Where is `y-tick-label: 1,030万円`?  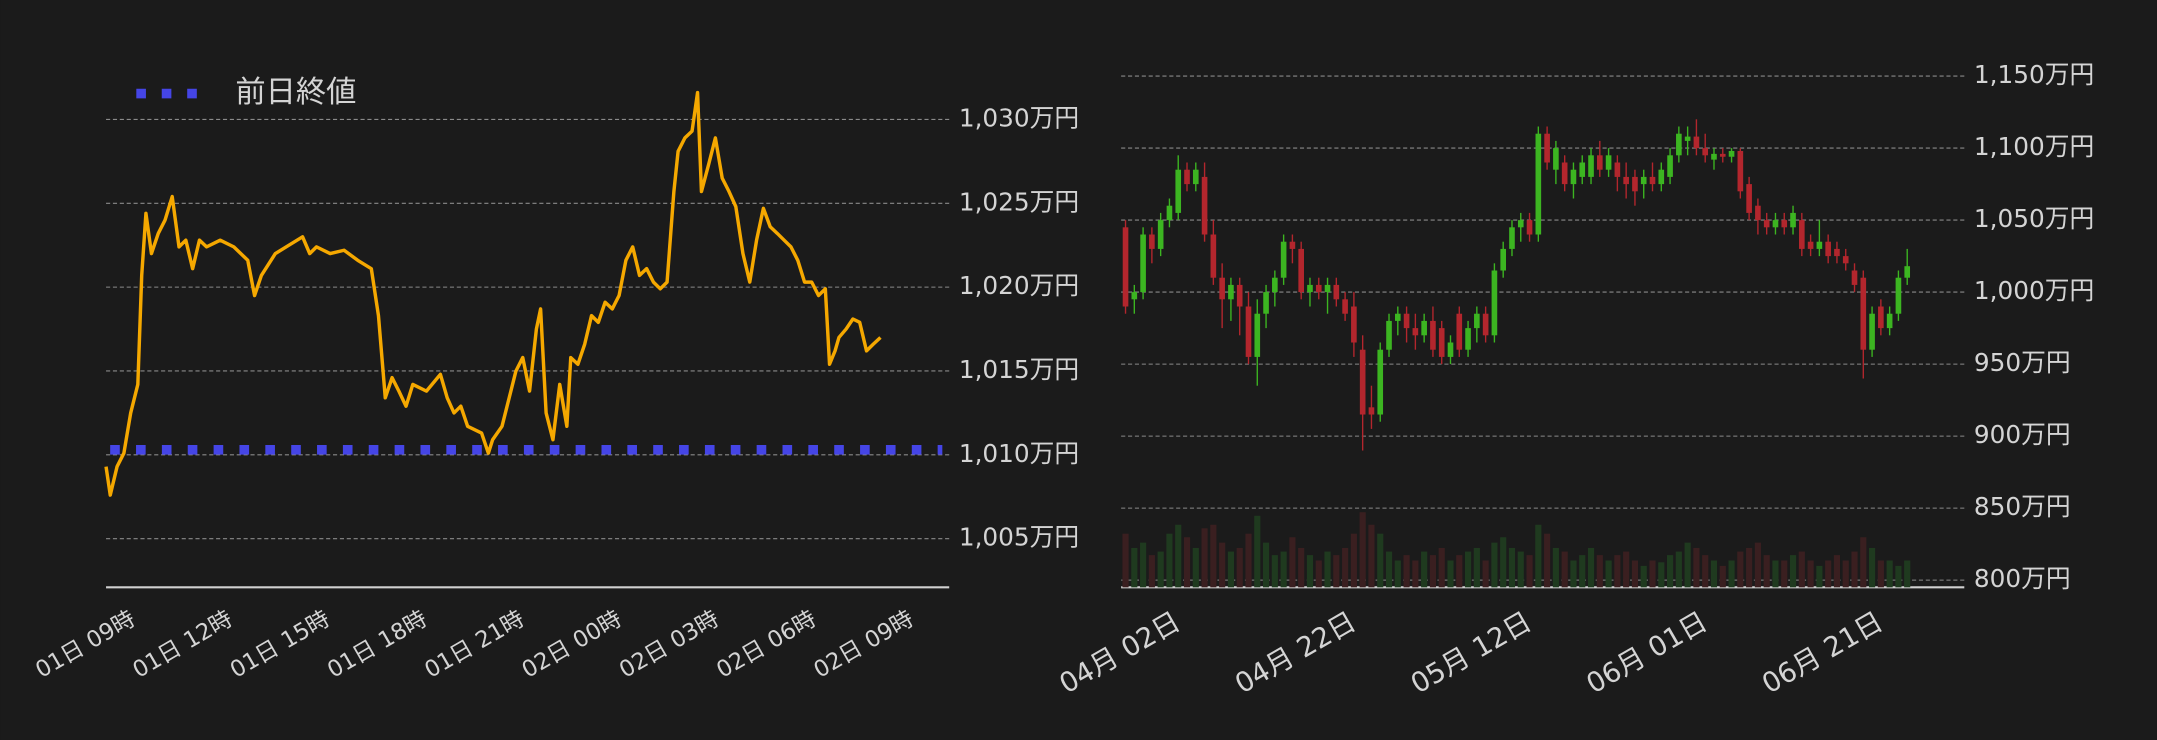
y-tick-label: 1,030万円 is located at coordinates (1019, 117).